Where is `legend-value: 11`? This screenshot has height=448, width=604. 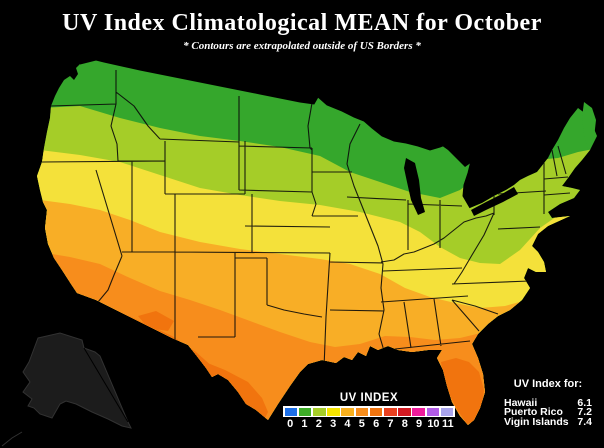 legend-value: 11 is located at coordinates (447, 424).